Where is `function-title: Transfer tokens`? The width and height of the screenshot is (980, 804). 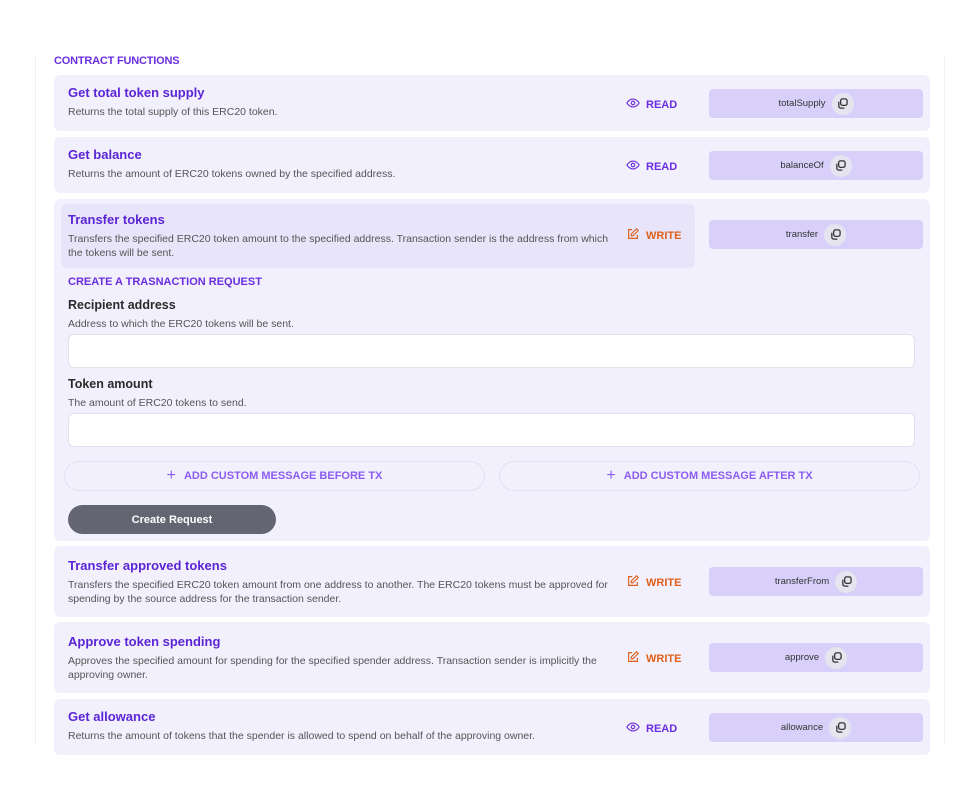
function-title: Transfer tokens is located at coordinates (116, 219).